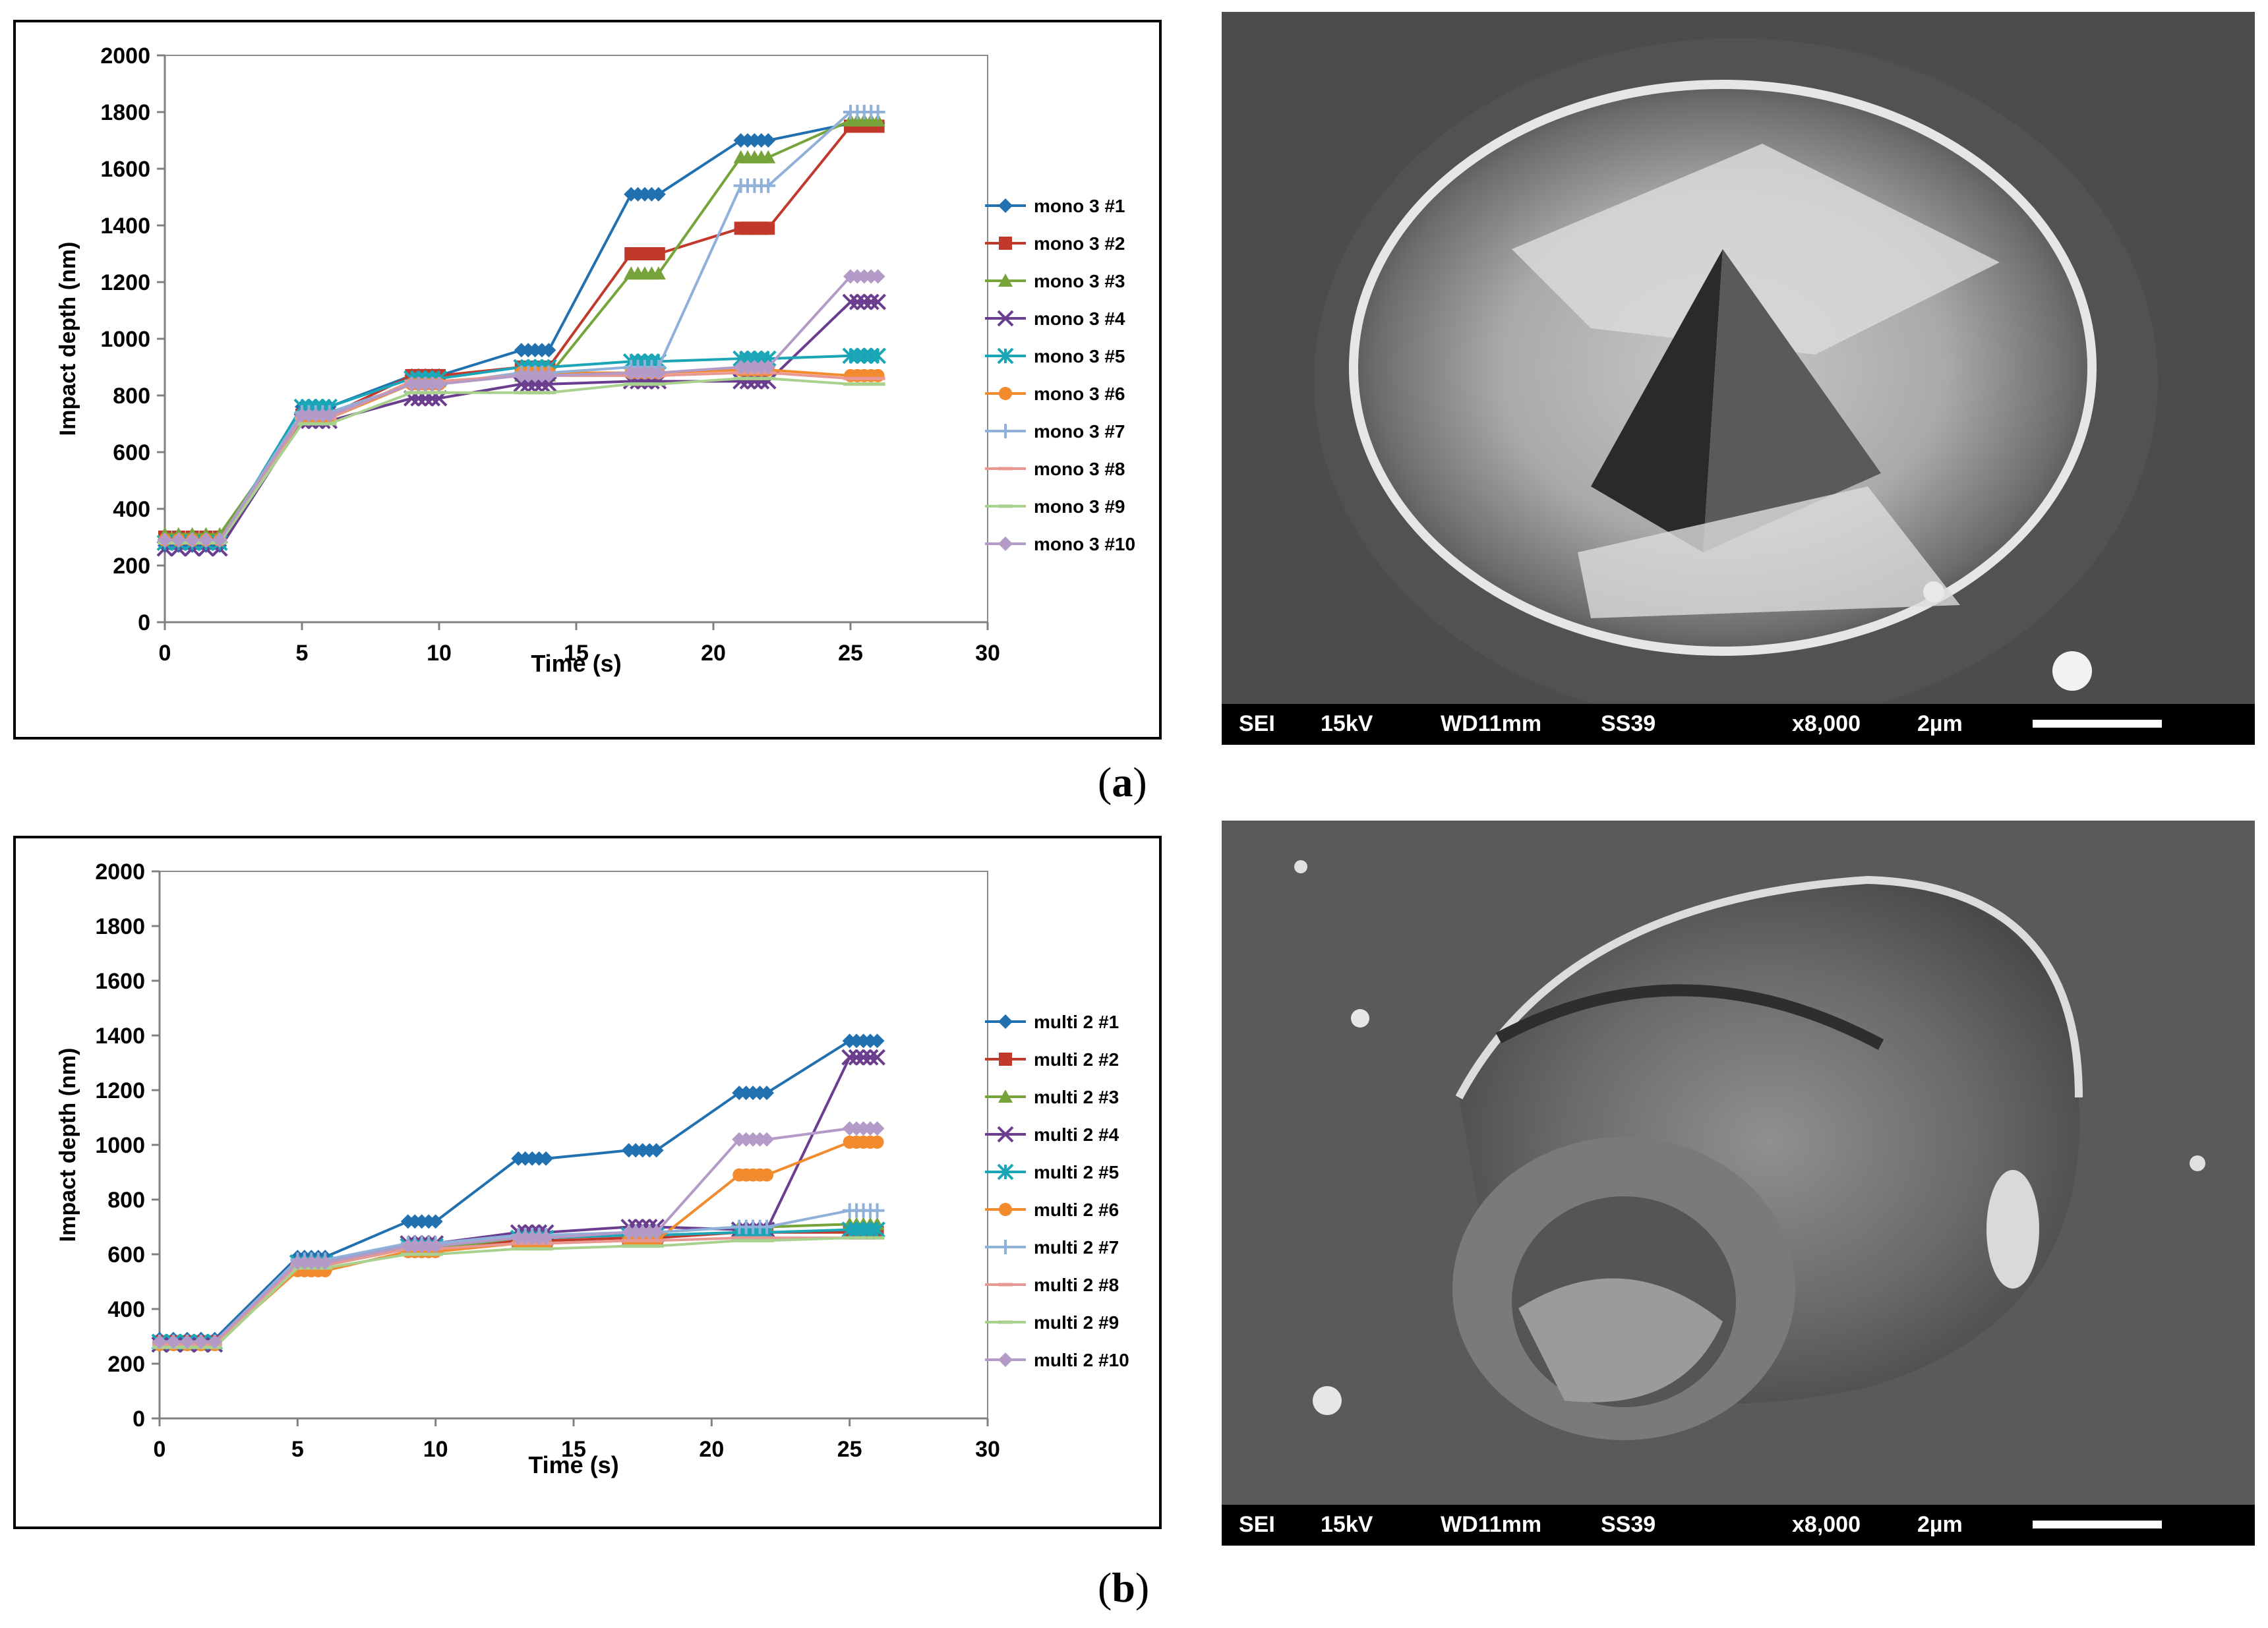  I want to click on sem-scale-label: 2µm, so click(1940, 724).